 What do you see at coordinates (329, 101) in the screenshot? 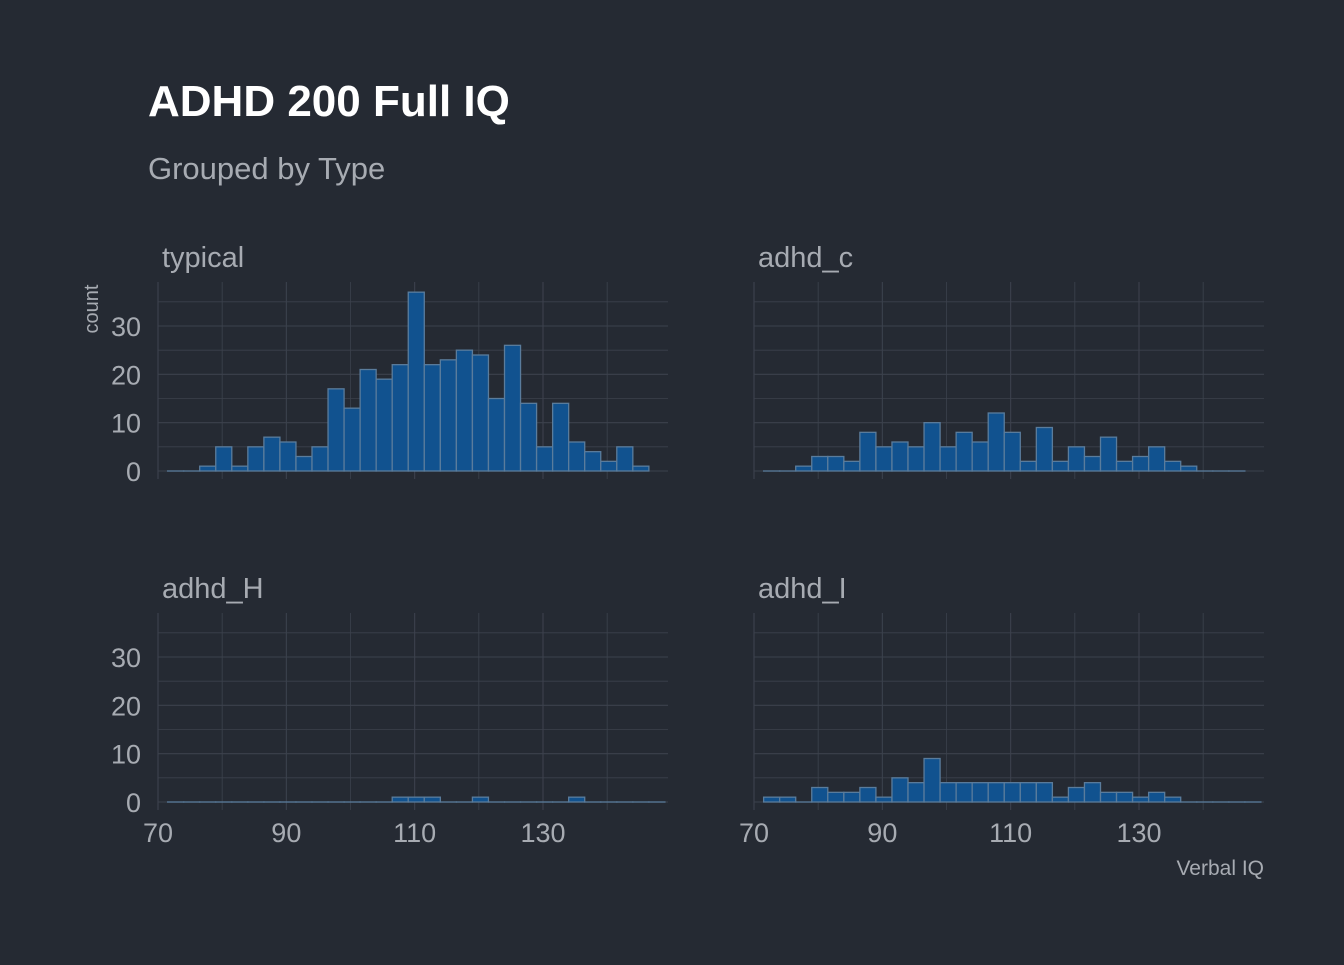
I see `chart-title: ADHD 200 Full IQ` at bounding box center [329, 101].